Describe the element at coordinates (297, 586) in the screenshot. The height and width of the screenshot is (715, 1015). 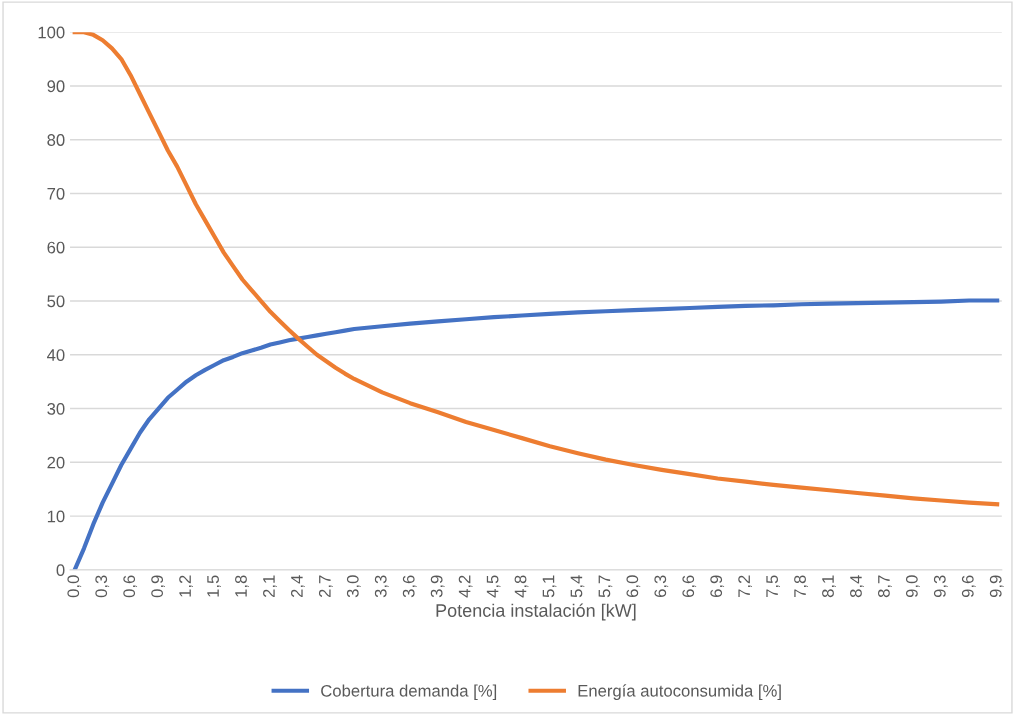
I see `x-tick-label: 2,4` at that location.